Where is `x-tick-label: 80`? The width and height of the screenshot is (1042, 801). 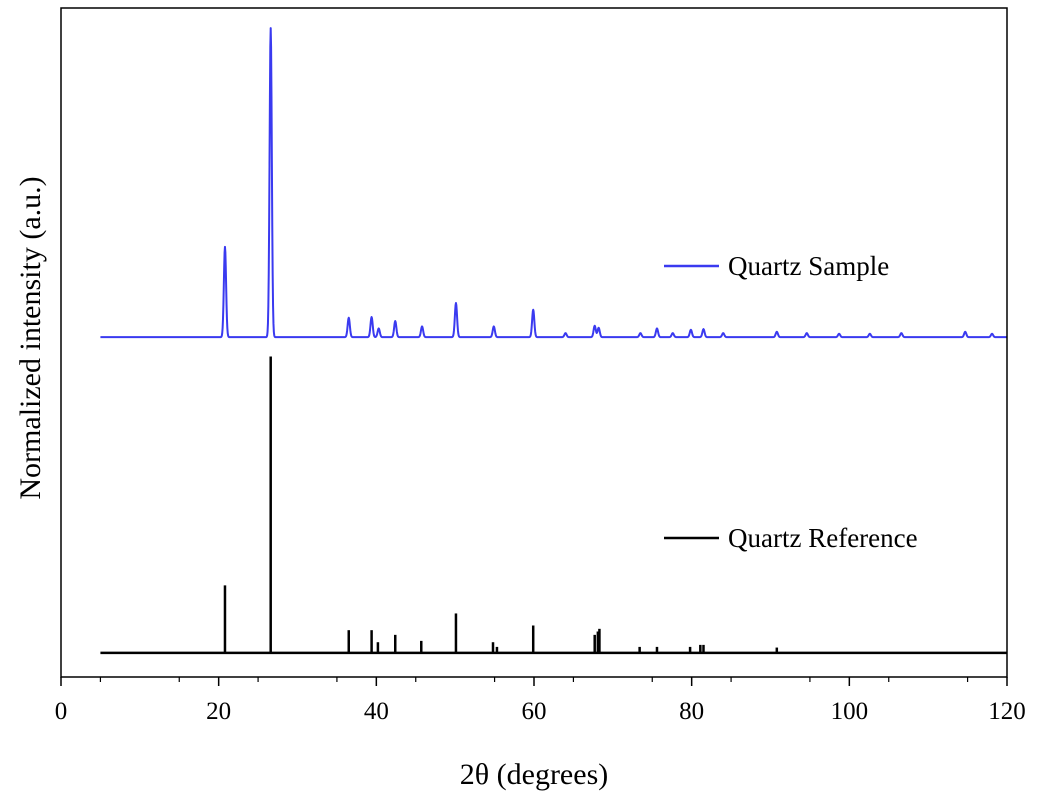 x-tick-label: 80 is located at coordinates (691, 711).